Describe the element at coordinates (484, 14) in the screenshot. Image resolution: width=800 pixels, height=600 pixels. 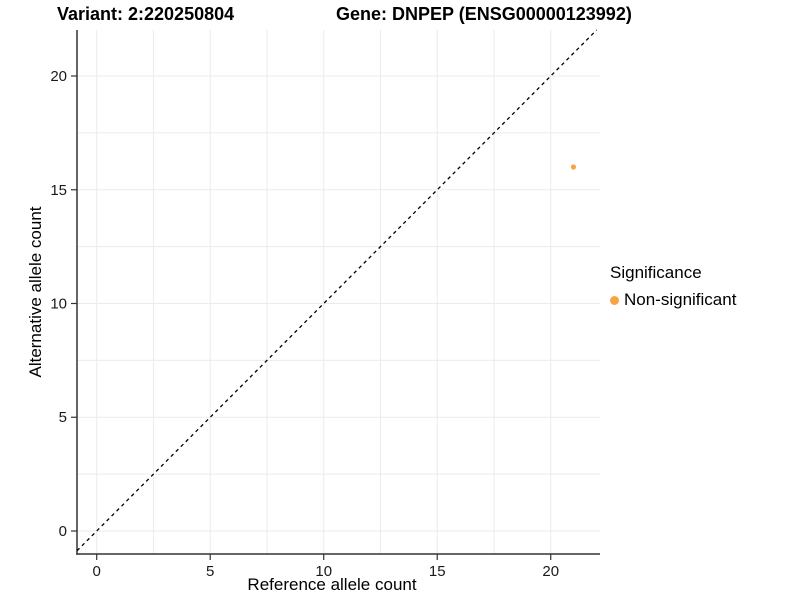
I see `gene-title: Gene: DNPEP (ENSG00000123992)` at that location.